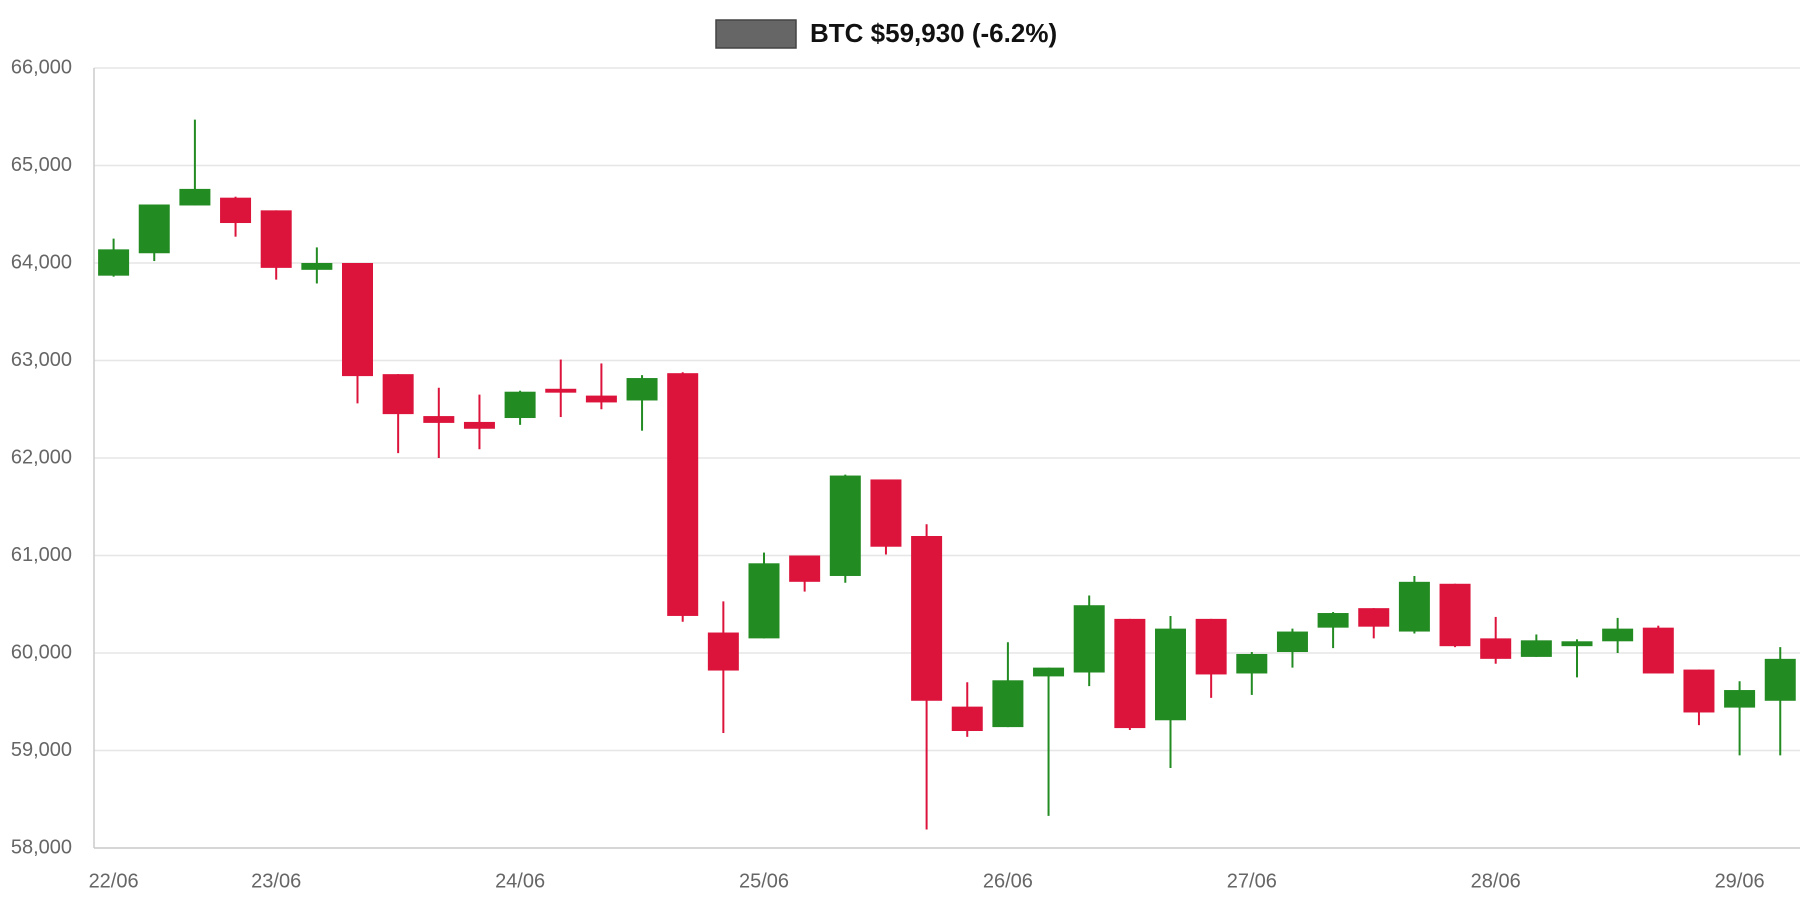 The image size is (1800, 900). What do you see at coordinates (41, 847) in the screenshot?
I see `y-tick-label: 58,000` at bounding box center [41, 847].